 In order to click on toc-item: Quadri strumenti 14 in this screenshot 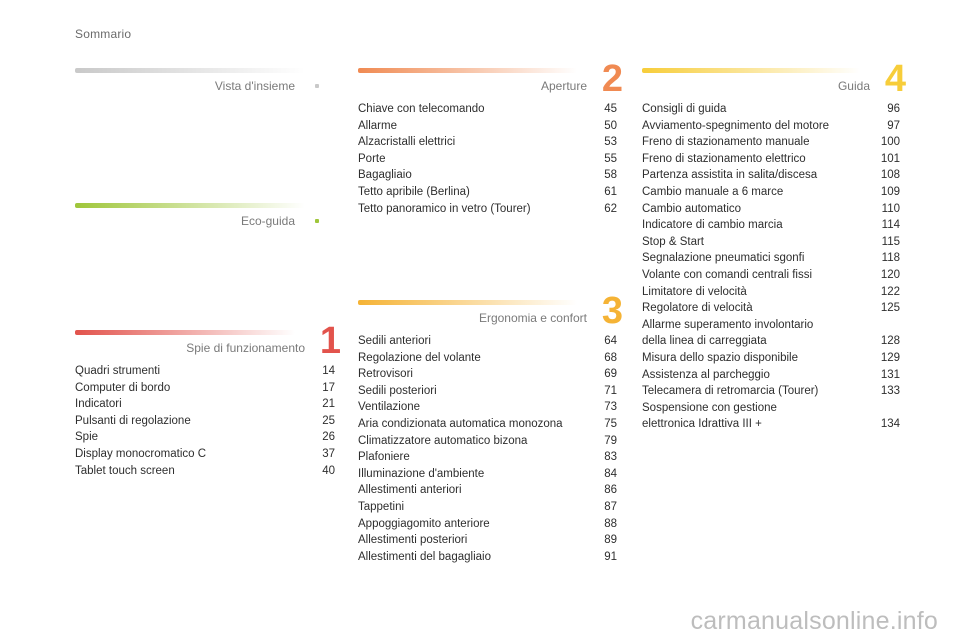, I will do `click(205, 371)`.